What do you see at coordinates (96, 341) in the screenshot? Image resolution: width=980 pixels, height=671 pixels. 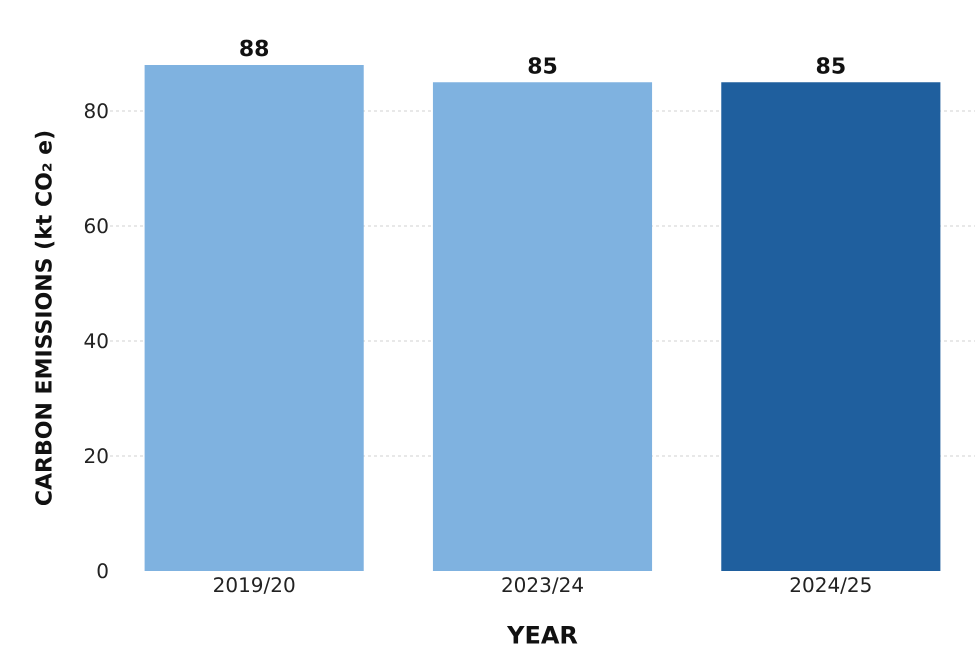 I see `y-tick-label: 40` at bounding box center [96, 341].